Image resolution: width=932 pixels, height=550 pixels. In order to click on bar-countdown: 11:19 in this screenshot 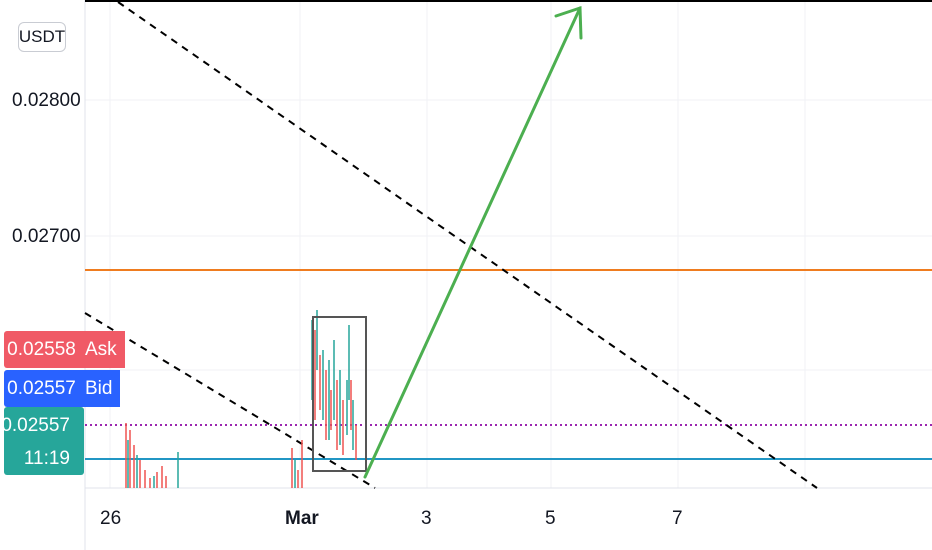, I will do `click(46, 458)`.